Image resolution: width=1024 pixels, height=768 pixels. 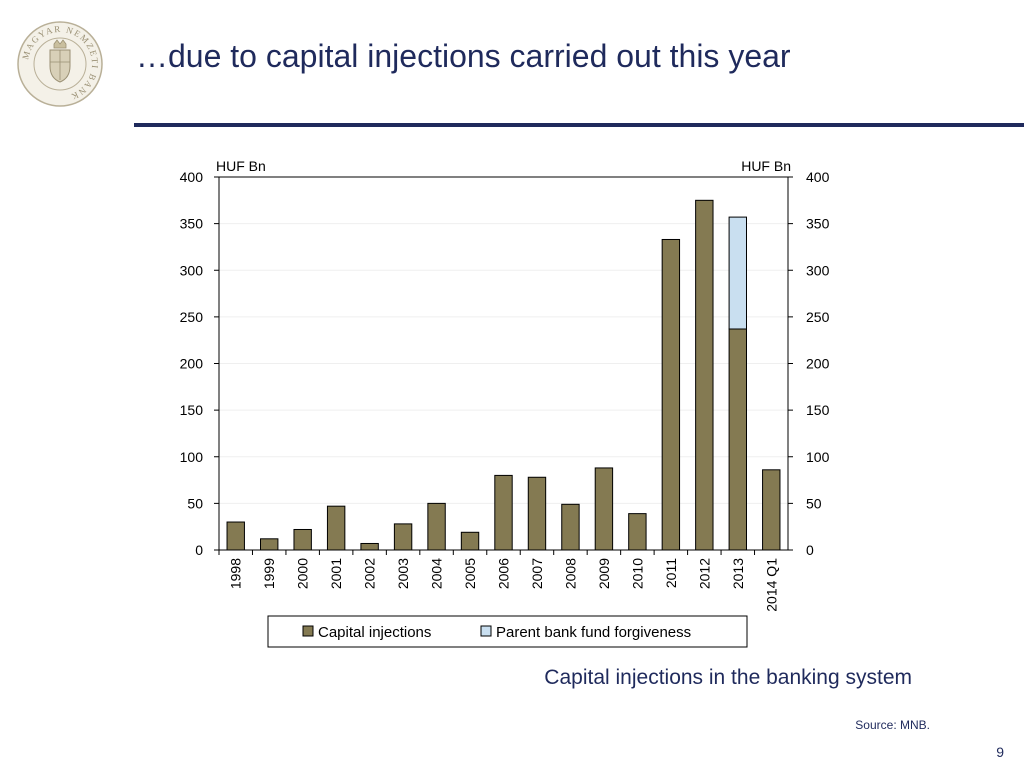 What do you see at coordinates (818, 224) in the screenshot?
I see `y-tick-label-right: 350` at bounding box center [818, 224].